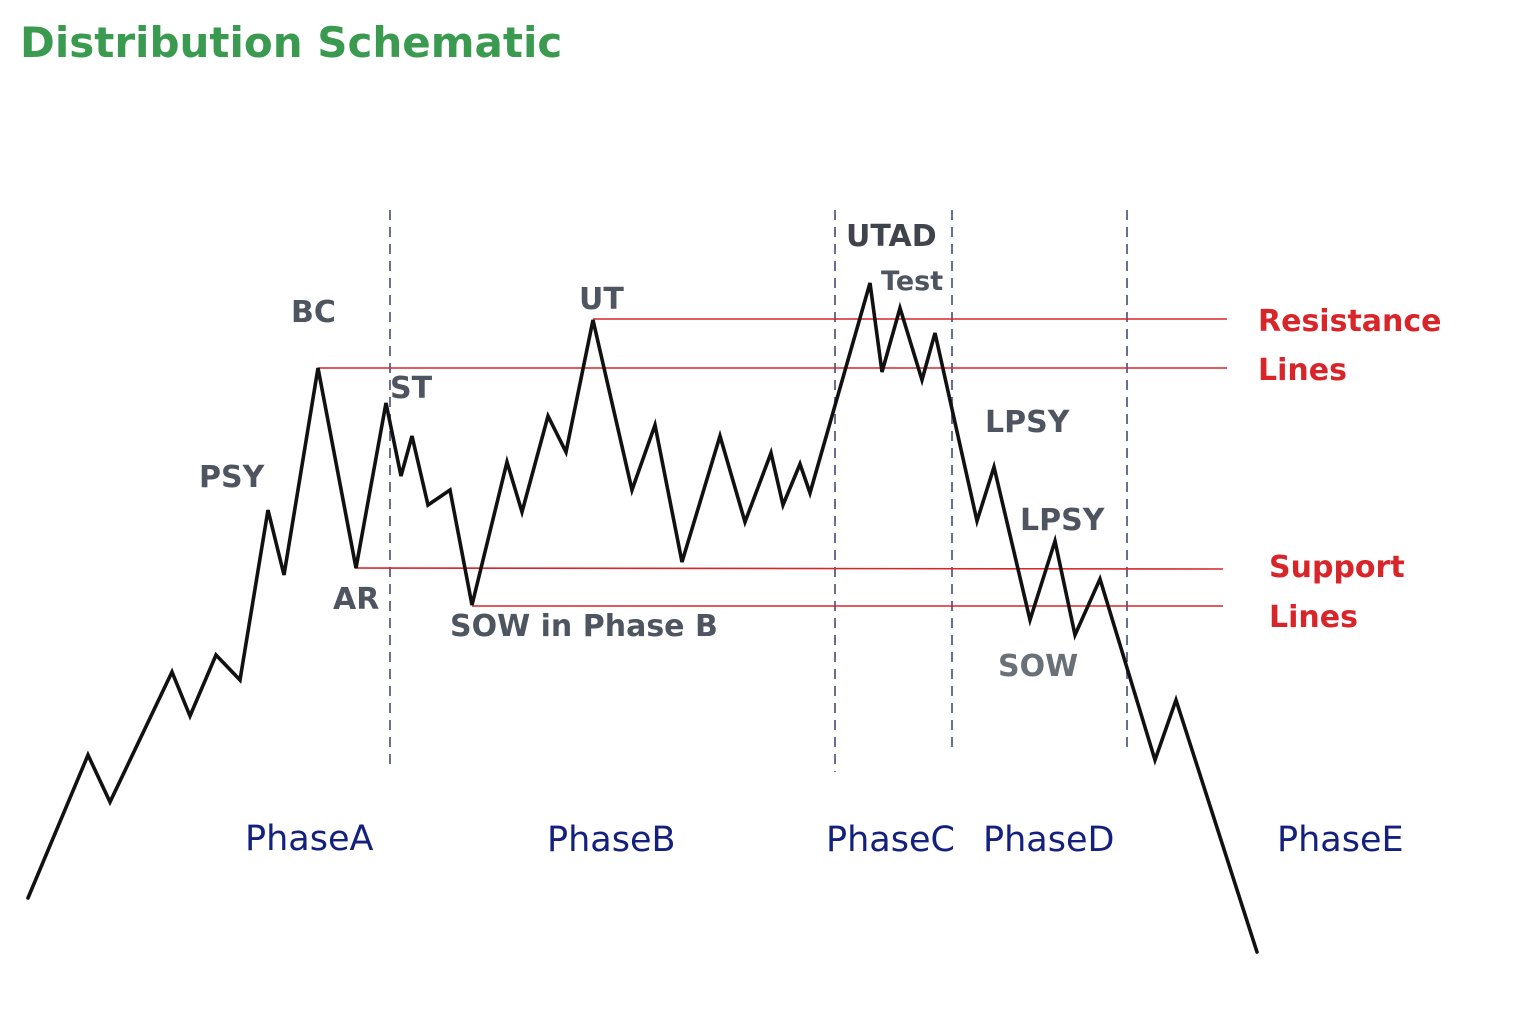  Describe the element at coordinates (313, 312) in the screenshot. I see `label-bc: BC` at that location.